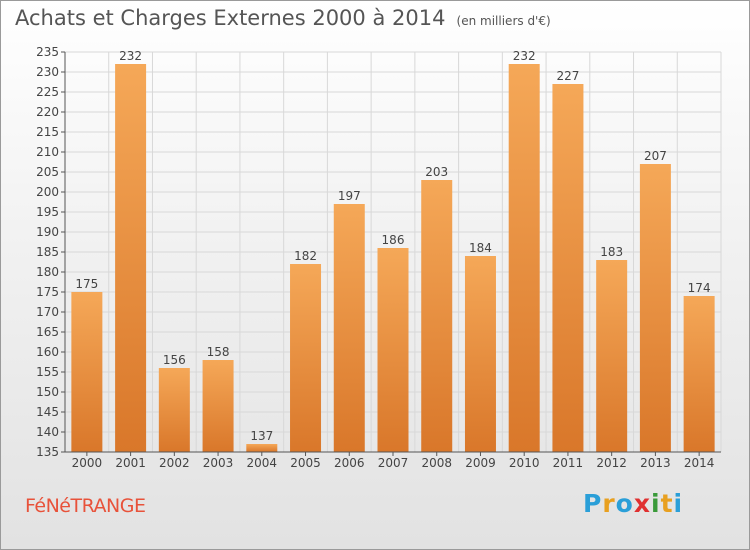  Describe the element at coordinates (47, 292) in the screenshot. I see `y-tick-label: 175` at that location.